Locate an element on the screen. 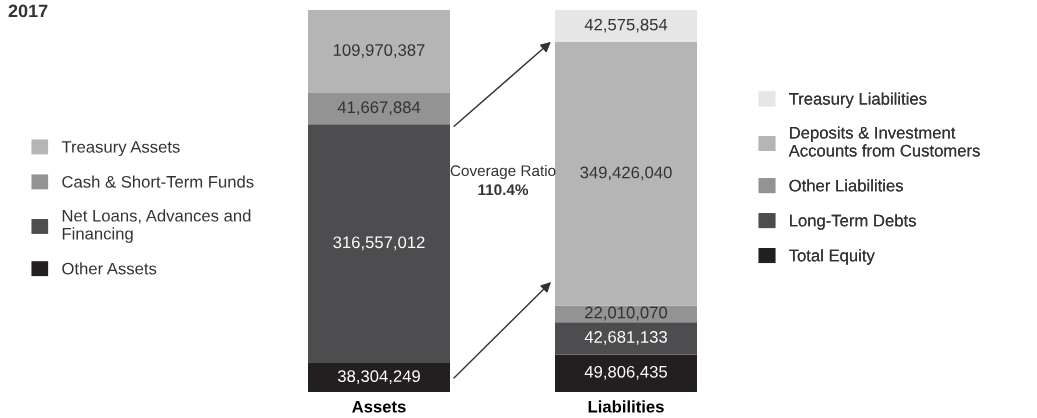 This screenshot has height=418, width=1037. data-label: 42,681,133 is located at coordinates (625, 338).